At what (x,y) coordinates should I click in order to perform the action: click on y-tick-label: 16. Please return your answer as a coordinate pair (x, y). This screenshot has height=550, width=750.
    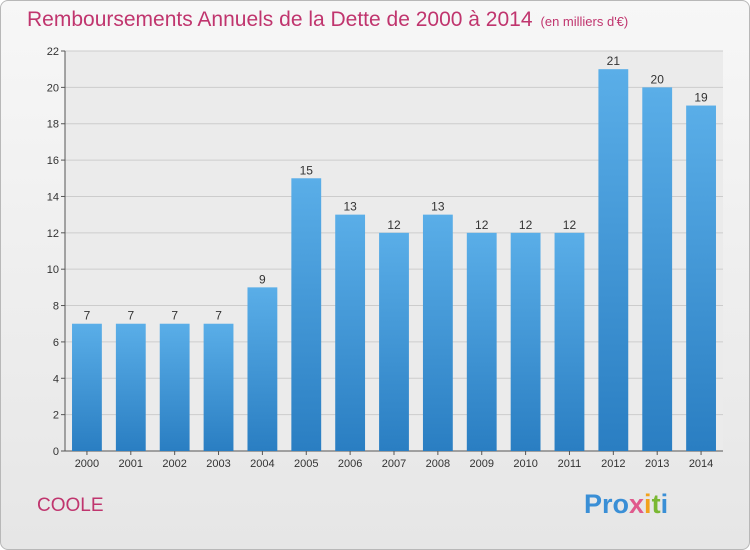
    Looking at the image, I should click on (53, 161).